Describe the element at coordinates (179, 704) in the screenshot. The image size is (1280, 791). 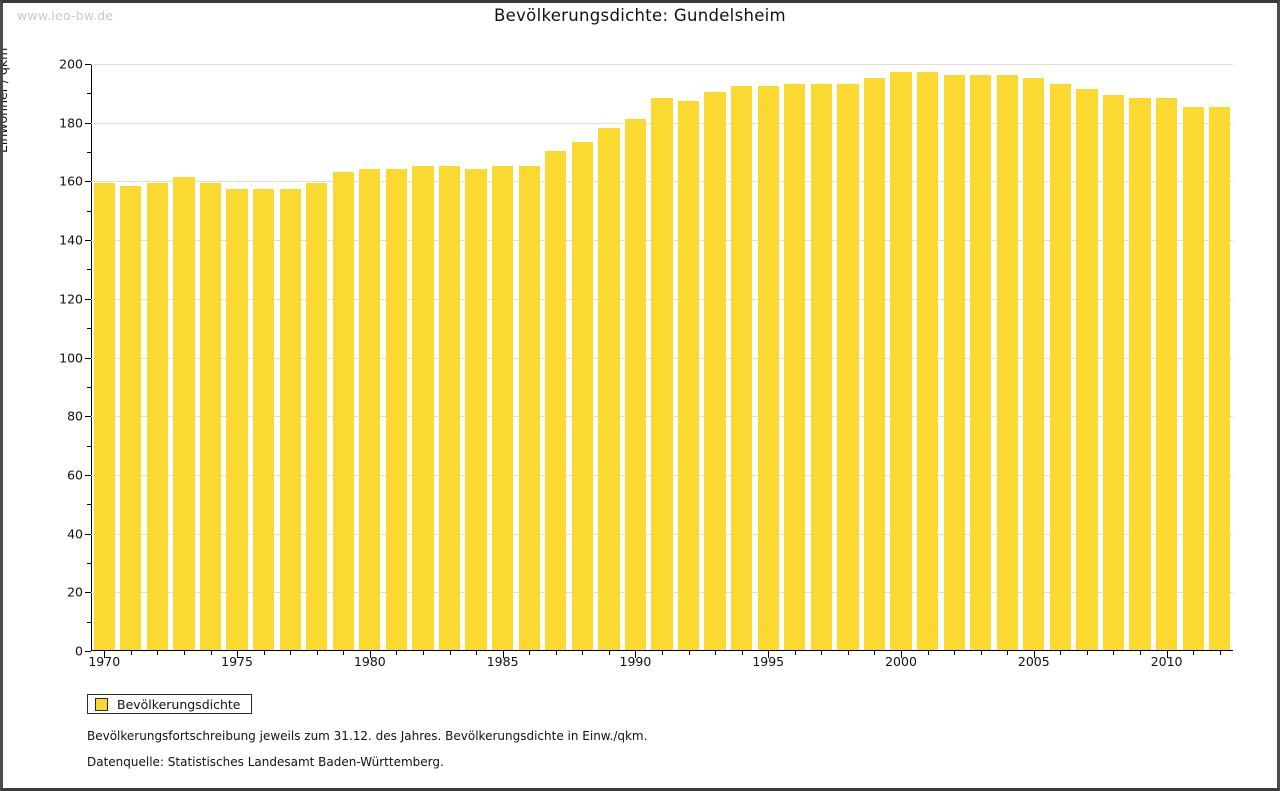
I see `legend-item-label: Bevölkerungsdichte` at that location.